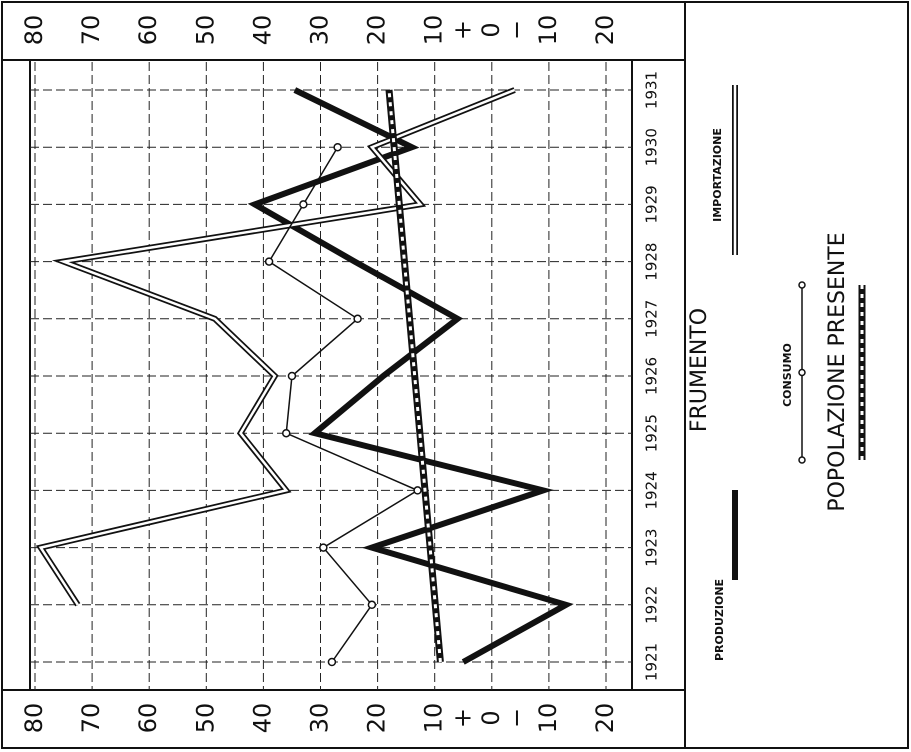 Image resolution: width=911 pixels, height=752 pixels. What do you see at coordinates (344, 404) in the screenshot?
I see `series-line` at bounding box center [344, 404].